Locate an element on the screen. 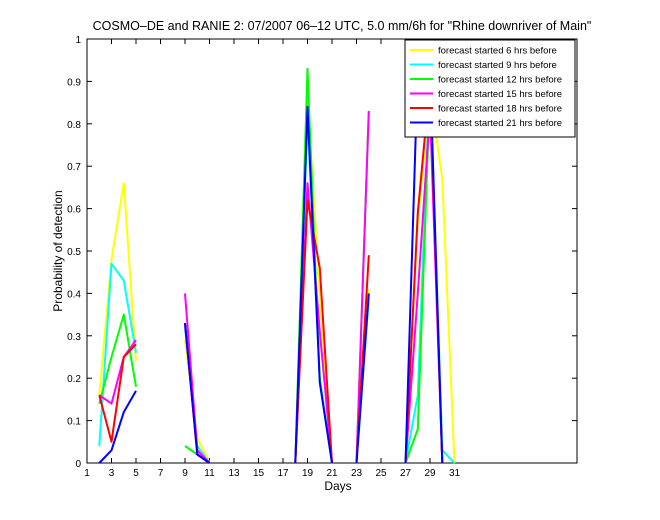 This screenshot has width=660, height=520. y-tick-label: 0.8 is located at coordinates (74, 125).